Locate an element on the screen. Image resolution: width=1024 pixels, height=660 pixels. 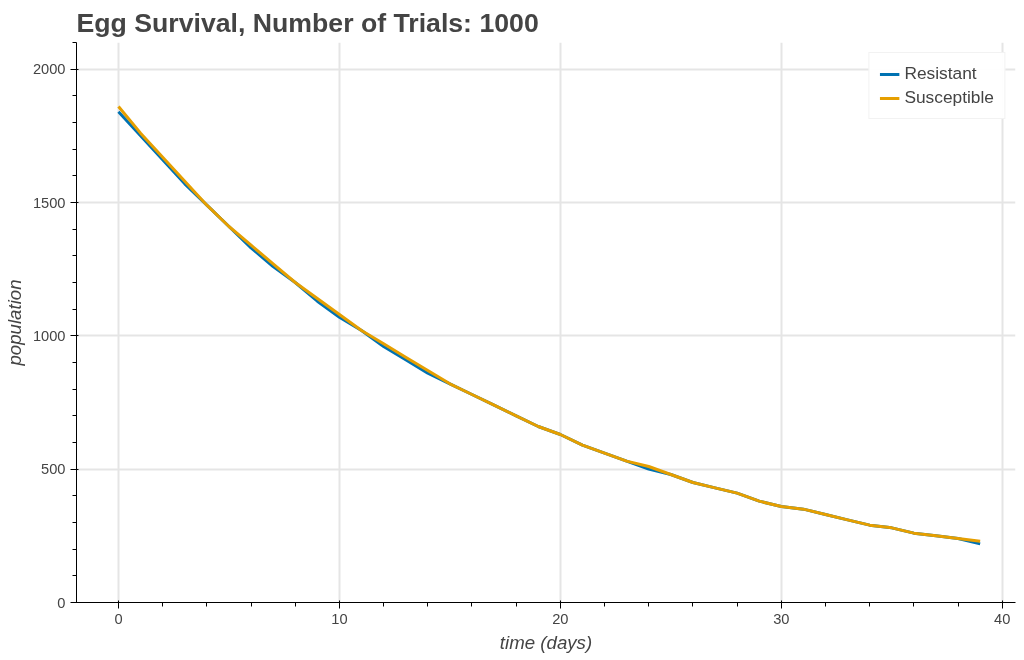
x-axis-title: time (days) is located at coordinates (546, 642).